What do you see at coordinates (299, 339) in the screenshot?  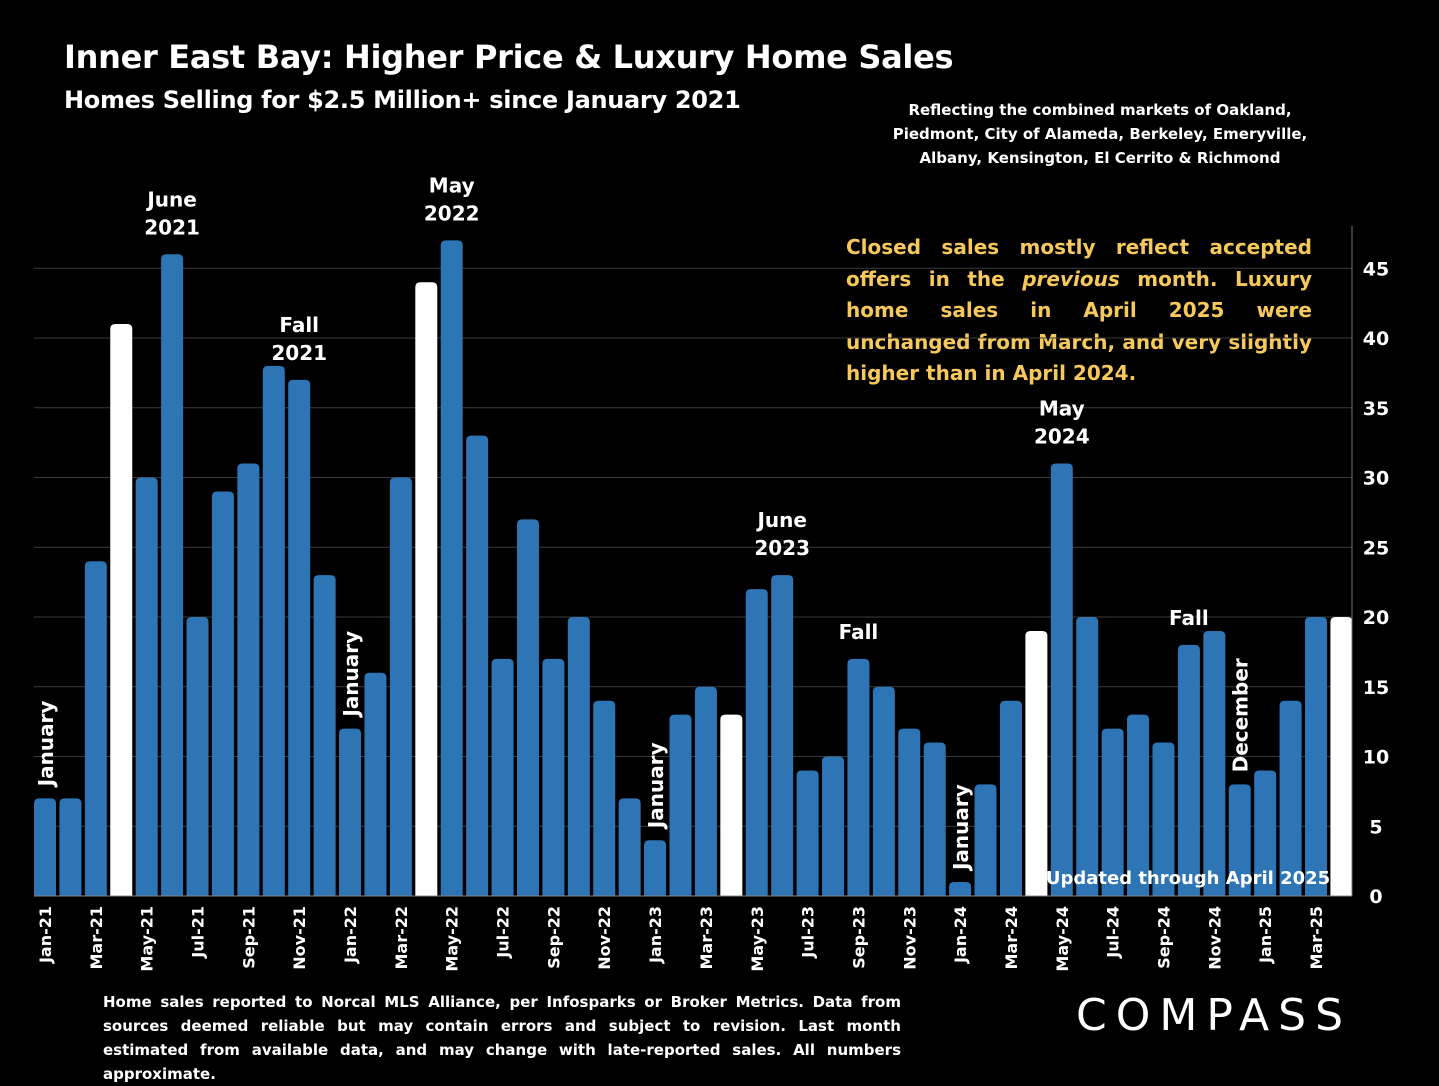 I see `annotation-label: Fall 2021` at bounding box center [299, 339].